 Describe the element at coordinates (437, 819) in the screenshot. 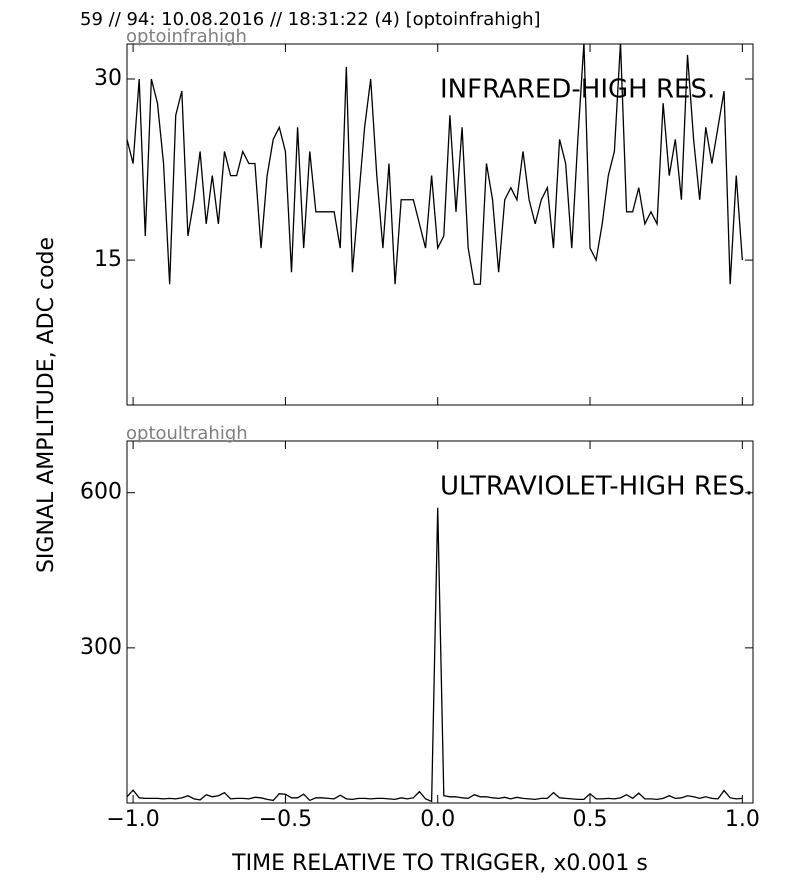

I see `x-tick-label: 0.0` at that location.